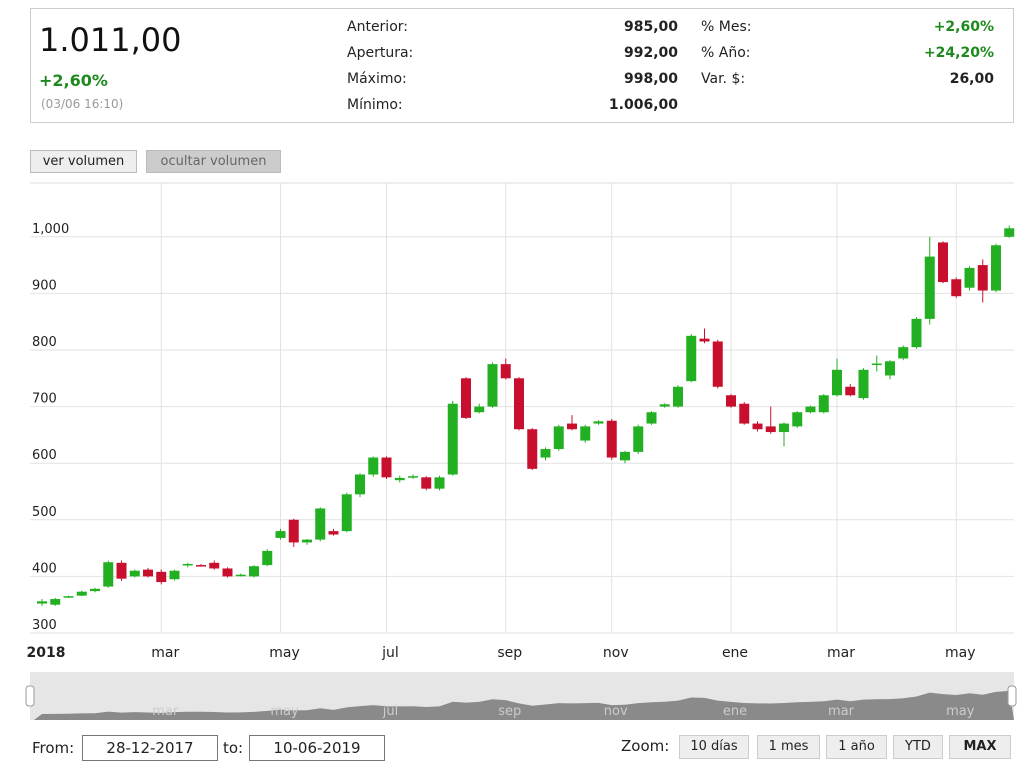  What do you see at coordinates (714, 747) in the screenshot?
I see `zoom-button: 10 días` at bounding box center [714, 747].